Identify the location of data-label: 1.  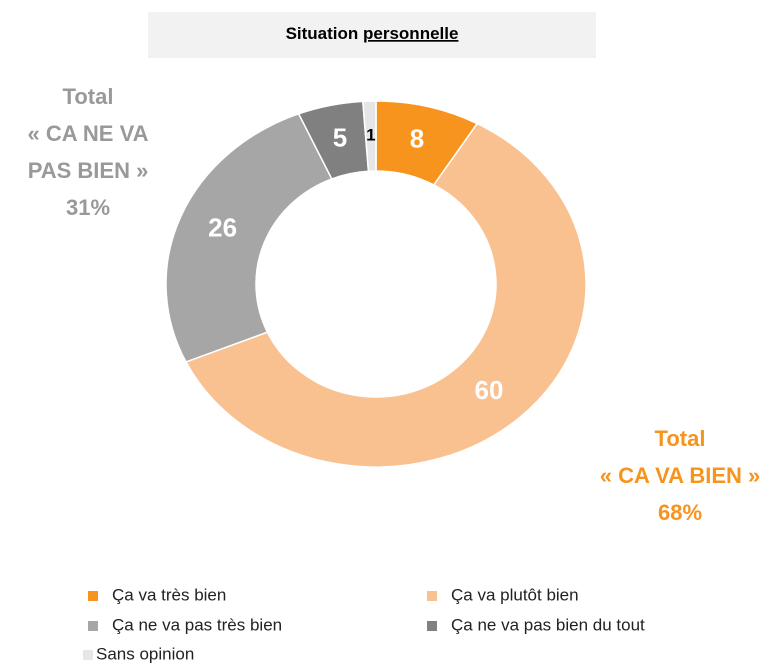
(370, 135).